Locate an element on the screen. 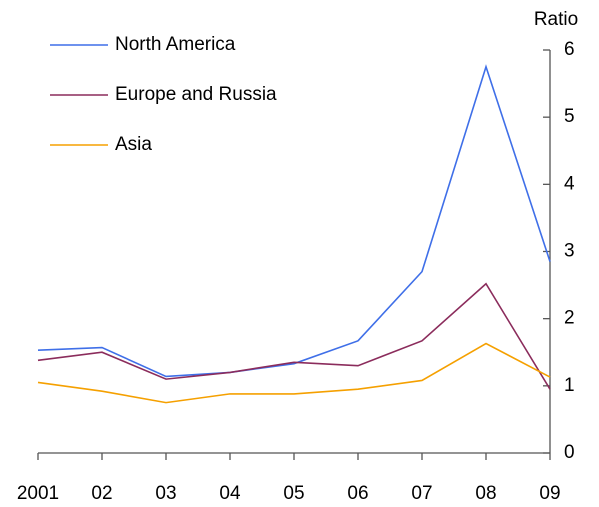 This screenshot has width=599, height=507. x-tick-label: 2001 is located at coordinates (38, 493).